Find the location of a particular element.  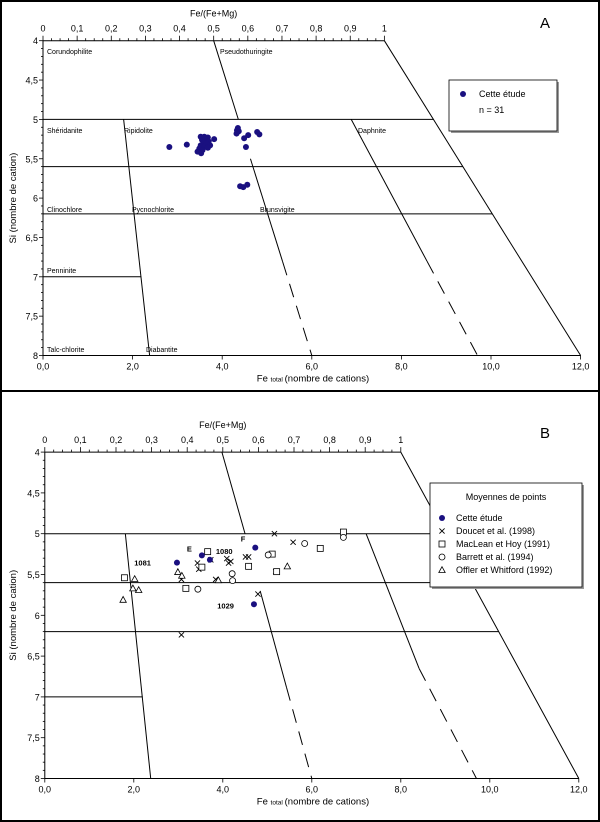

top-axis-title: Fe/(Fe+Mg) is located at coordinates (222, 425).